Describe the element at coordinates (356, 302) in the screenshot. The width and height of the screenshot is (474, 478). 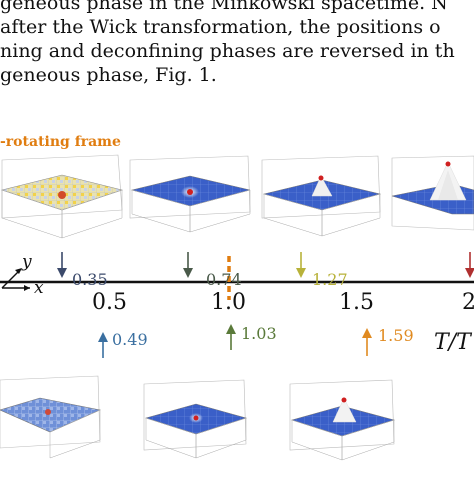
I see `tick-label: 1.5` at that location.